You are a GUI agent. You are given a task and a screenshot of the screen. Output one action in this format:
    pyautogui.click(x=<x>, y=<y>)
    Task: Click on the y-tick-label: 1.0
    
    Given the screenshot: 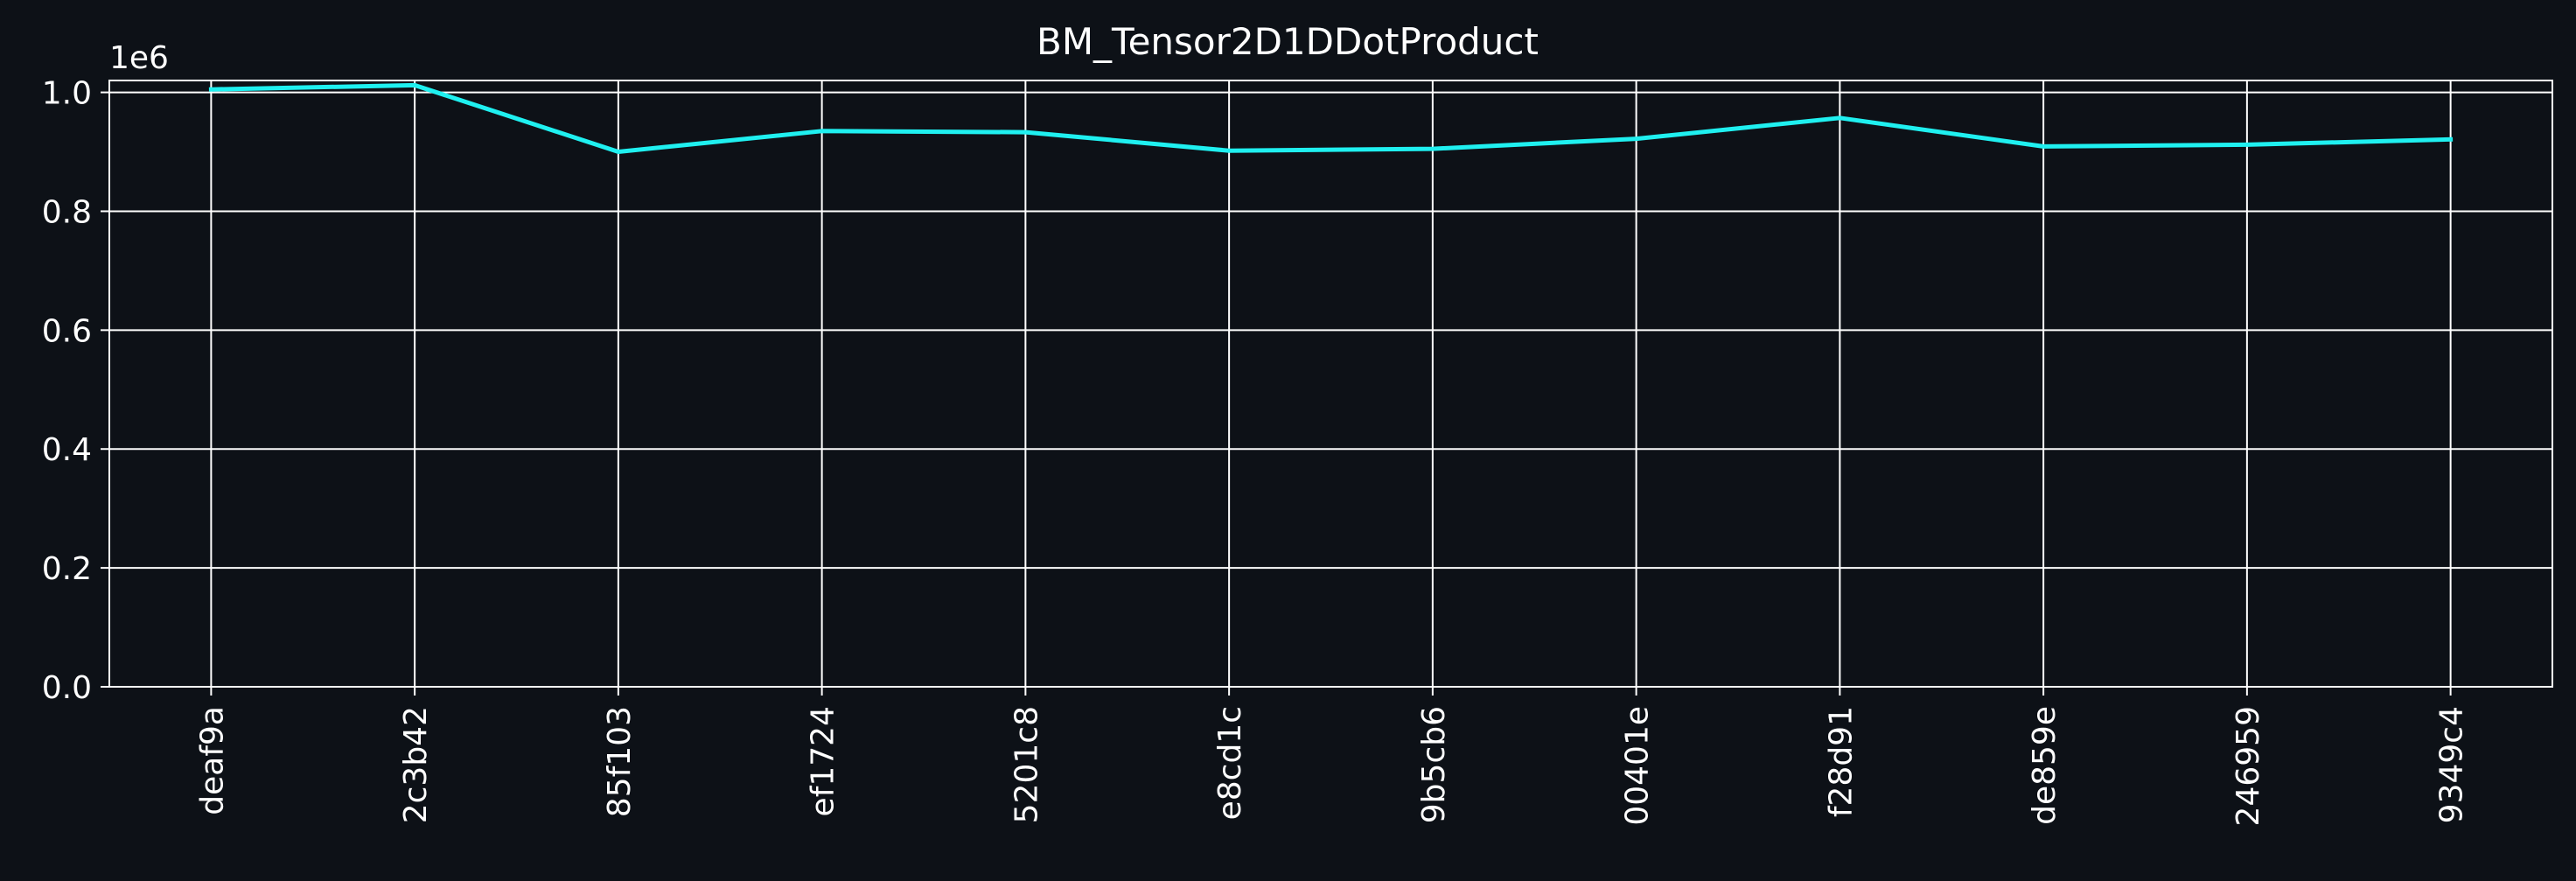 What is the action you would take?
    pyautogui.click(x=67, y=94)
    